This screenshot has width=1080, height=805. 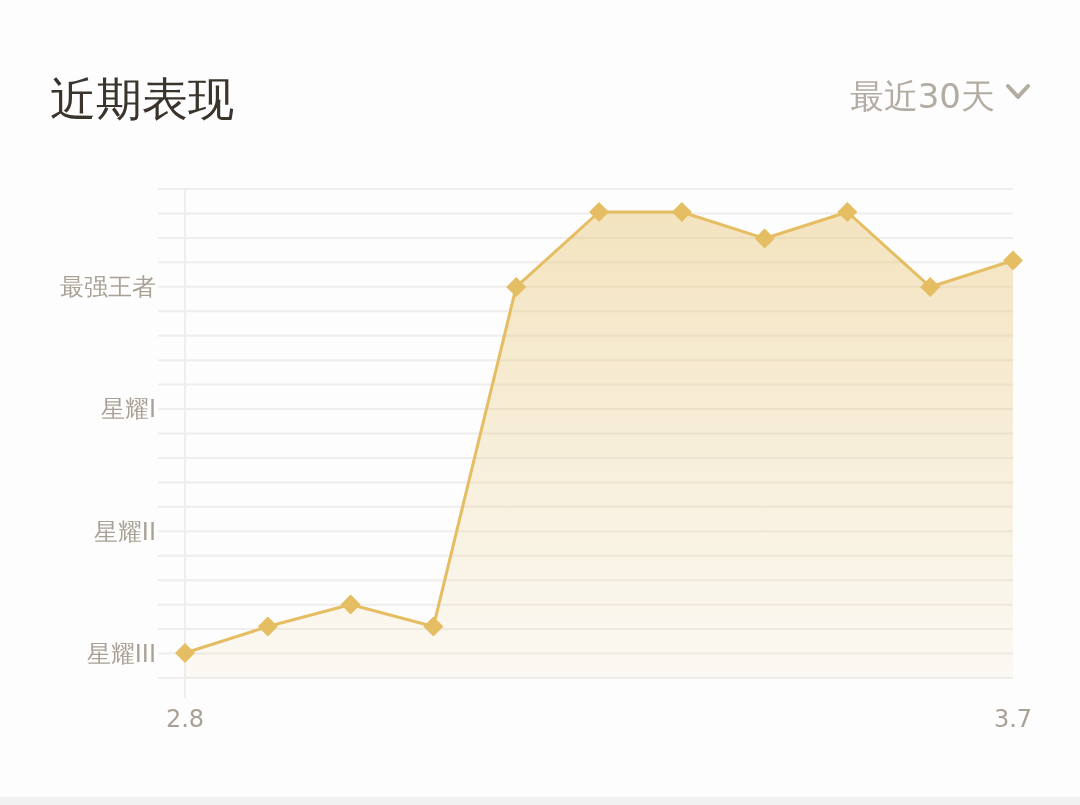 What do you see at coordinates (128, 409) in the screenshot?
I see `text: 星耀I` at bounding box center [128, 409].